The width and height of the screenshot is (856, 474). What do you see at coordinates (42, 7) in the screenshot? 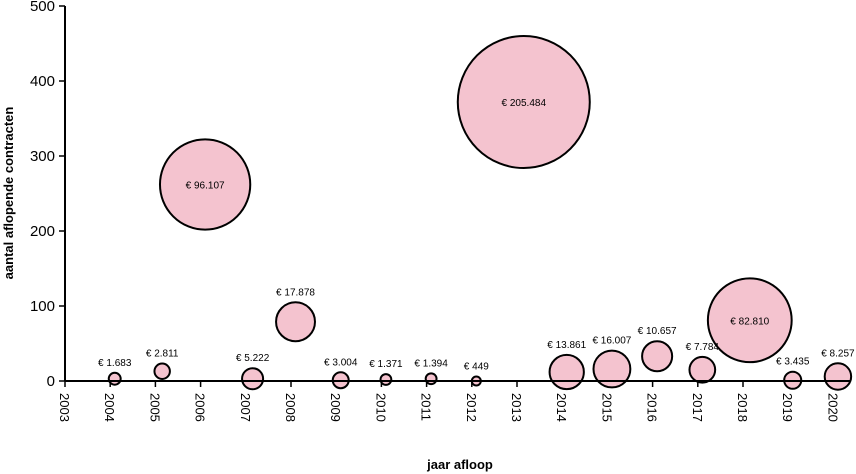
I see `y-tick-label: 500` at bounding box center [42, 7].